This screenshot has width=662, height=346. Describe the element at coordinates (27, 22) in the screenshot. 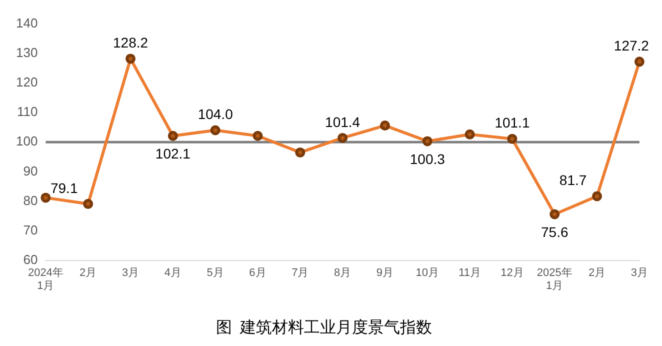

I see `y-tick-label: 140` at that location.